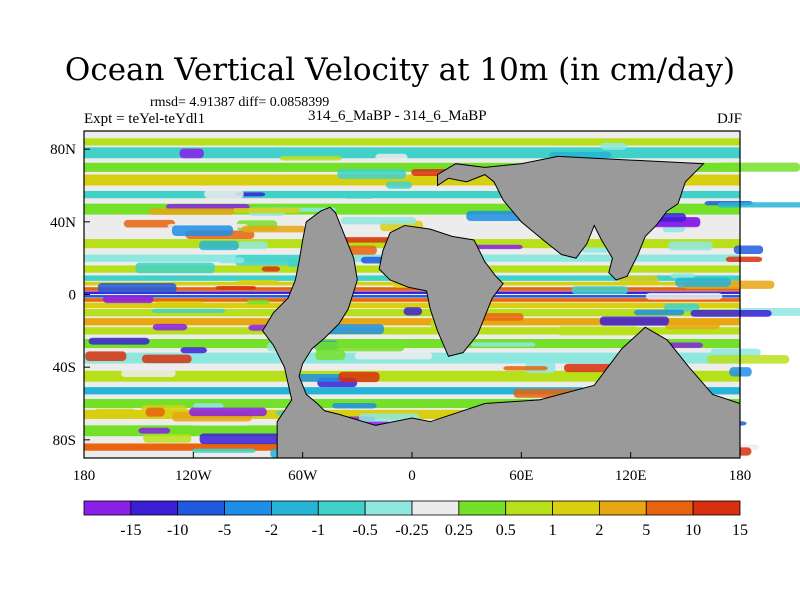 The width and height of the screenshot is (800, 600). Describe the element at coordinates (631, 476) in the screenshot. I see `x-tick-label: 120E` at that location.